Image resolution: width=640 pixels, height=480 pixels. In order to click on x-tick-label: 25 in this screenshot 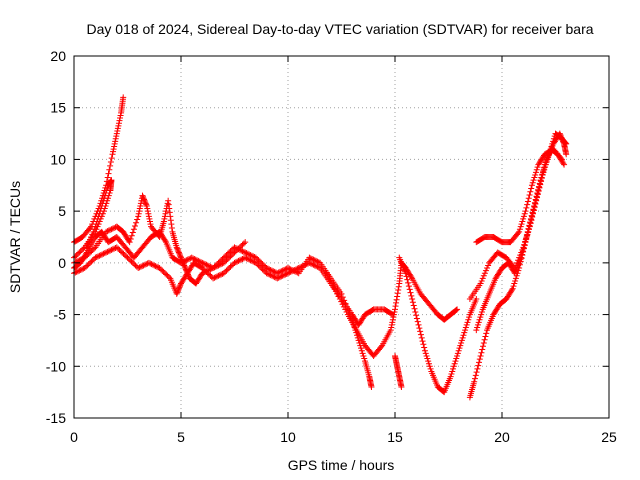, I will do `click(609, 437)`.